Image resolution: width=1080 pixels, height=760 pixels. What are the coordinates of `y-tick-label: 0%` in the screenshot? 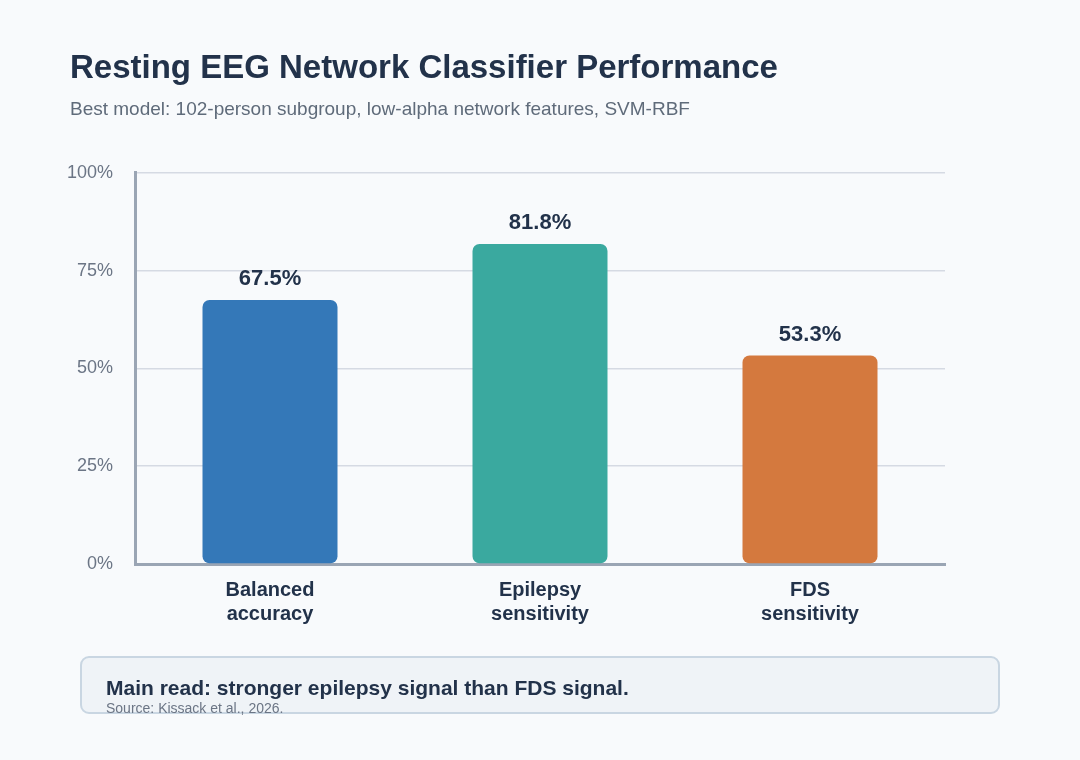 It's located at (99, 562).